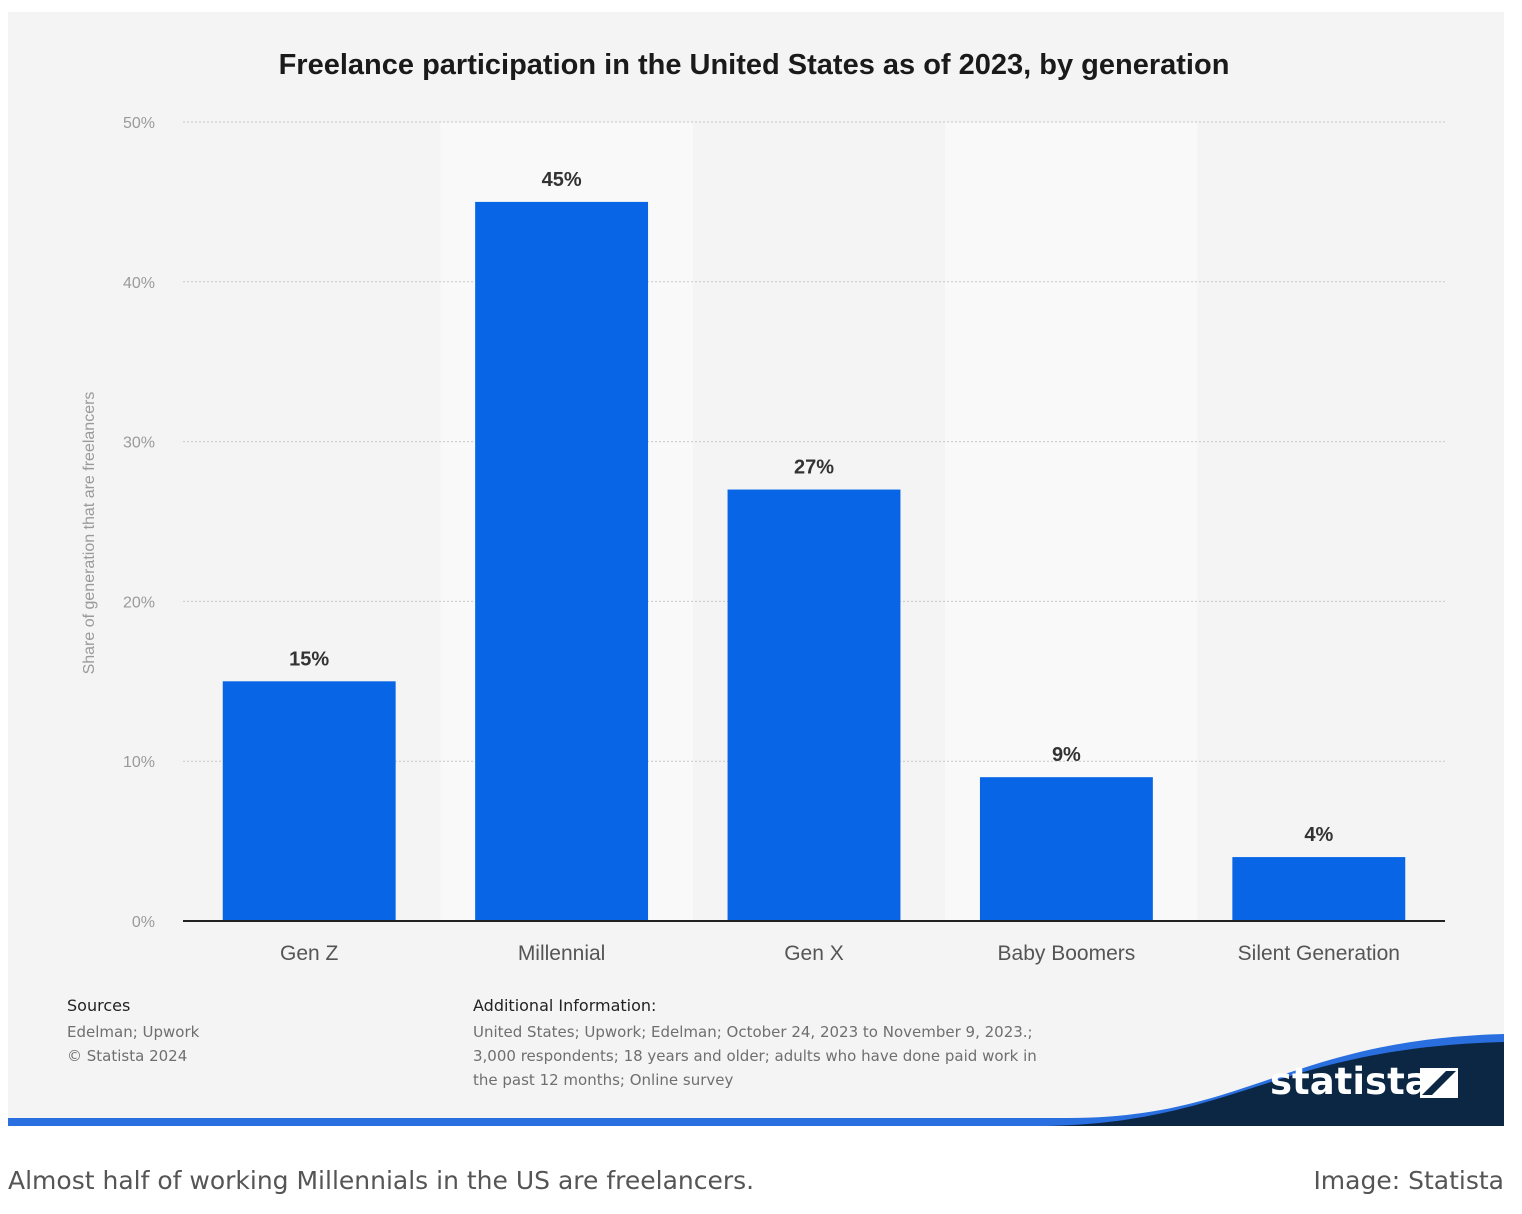  Describe the element at coordinates (562, 180) in the screenshot. I see `value-label: 45%` at that location.